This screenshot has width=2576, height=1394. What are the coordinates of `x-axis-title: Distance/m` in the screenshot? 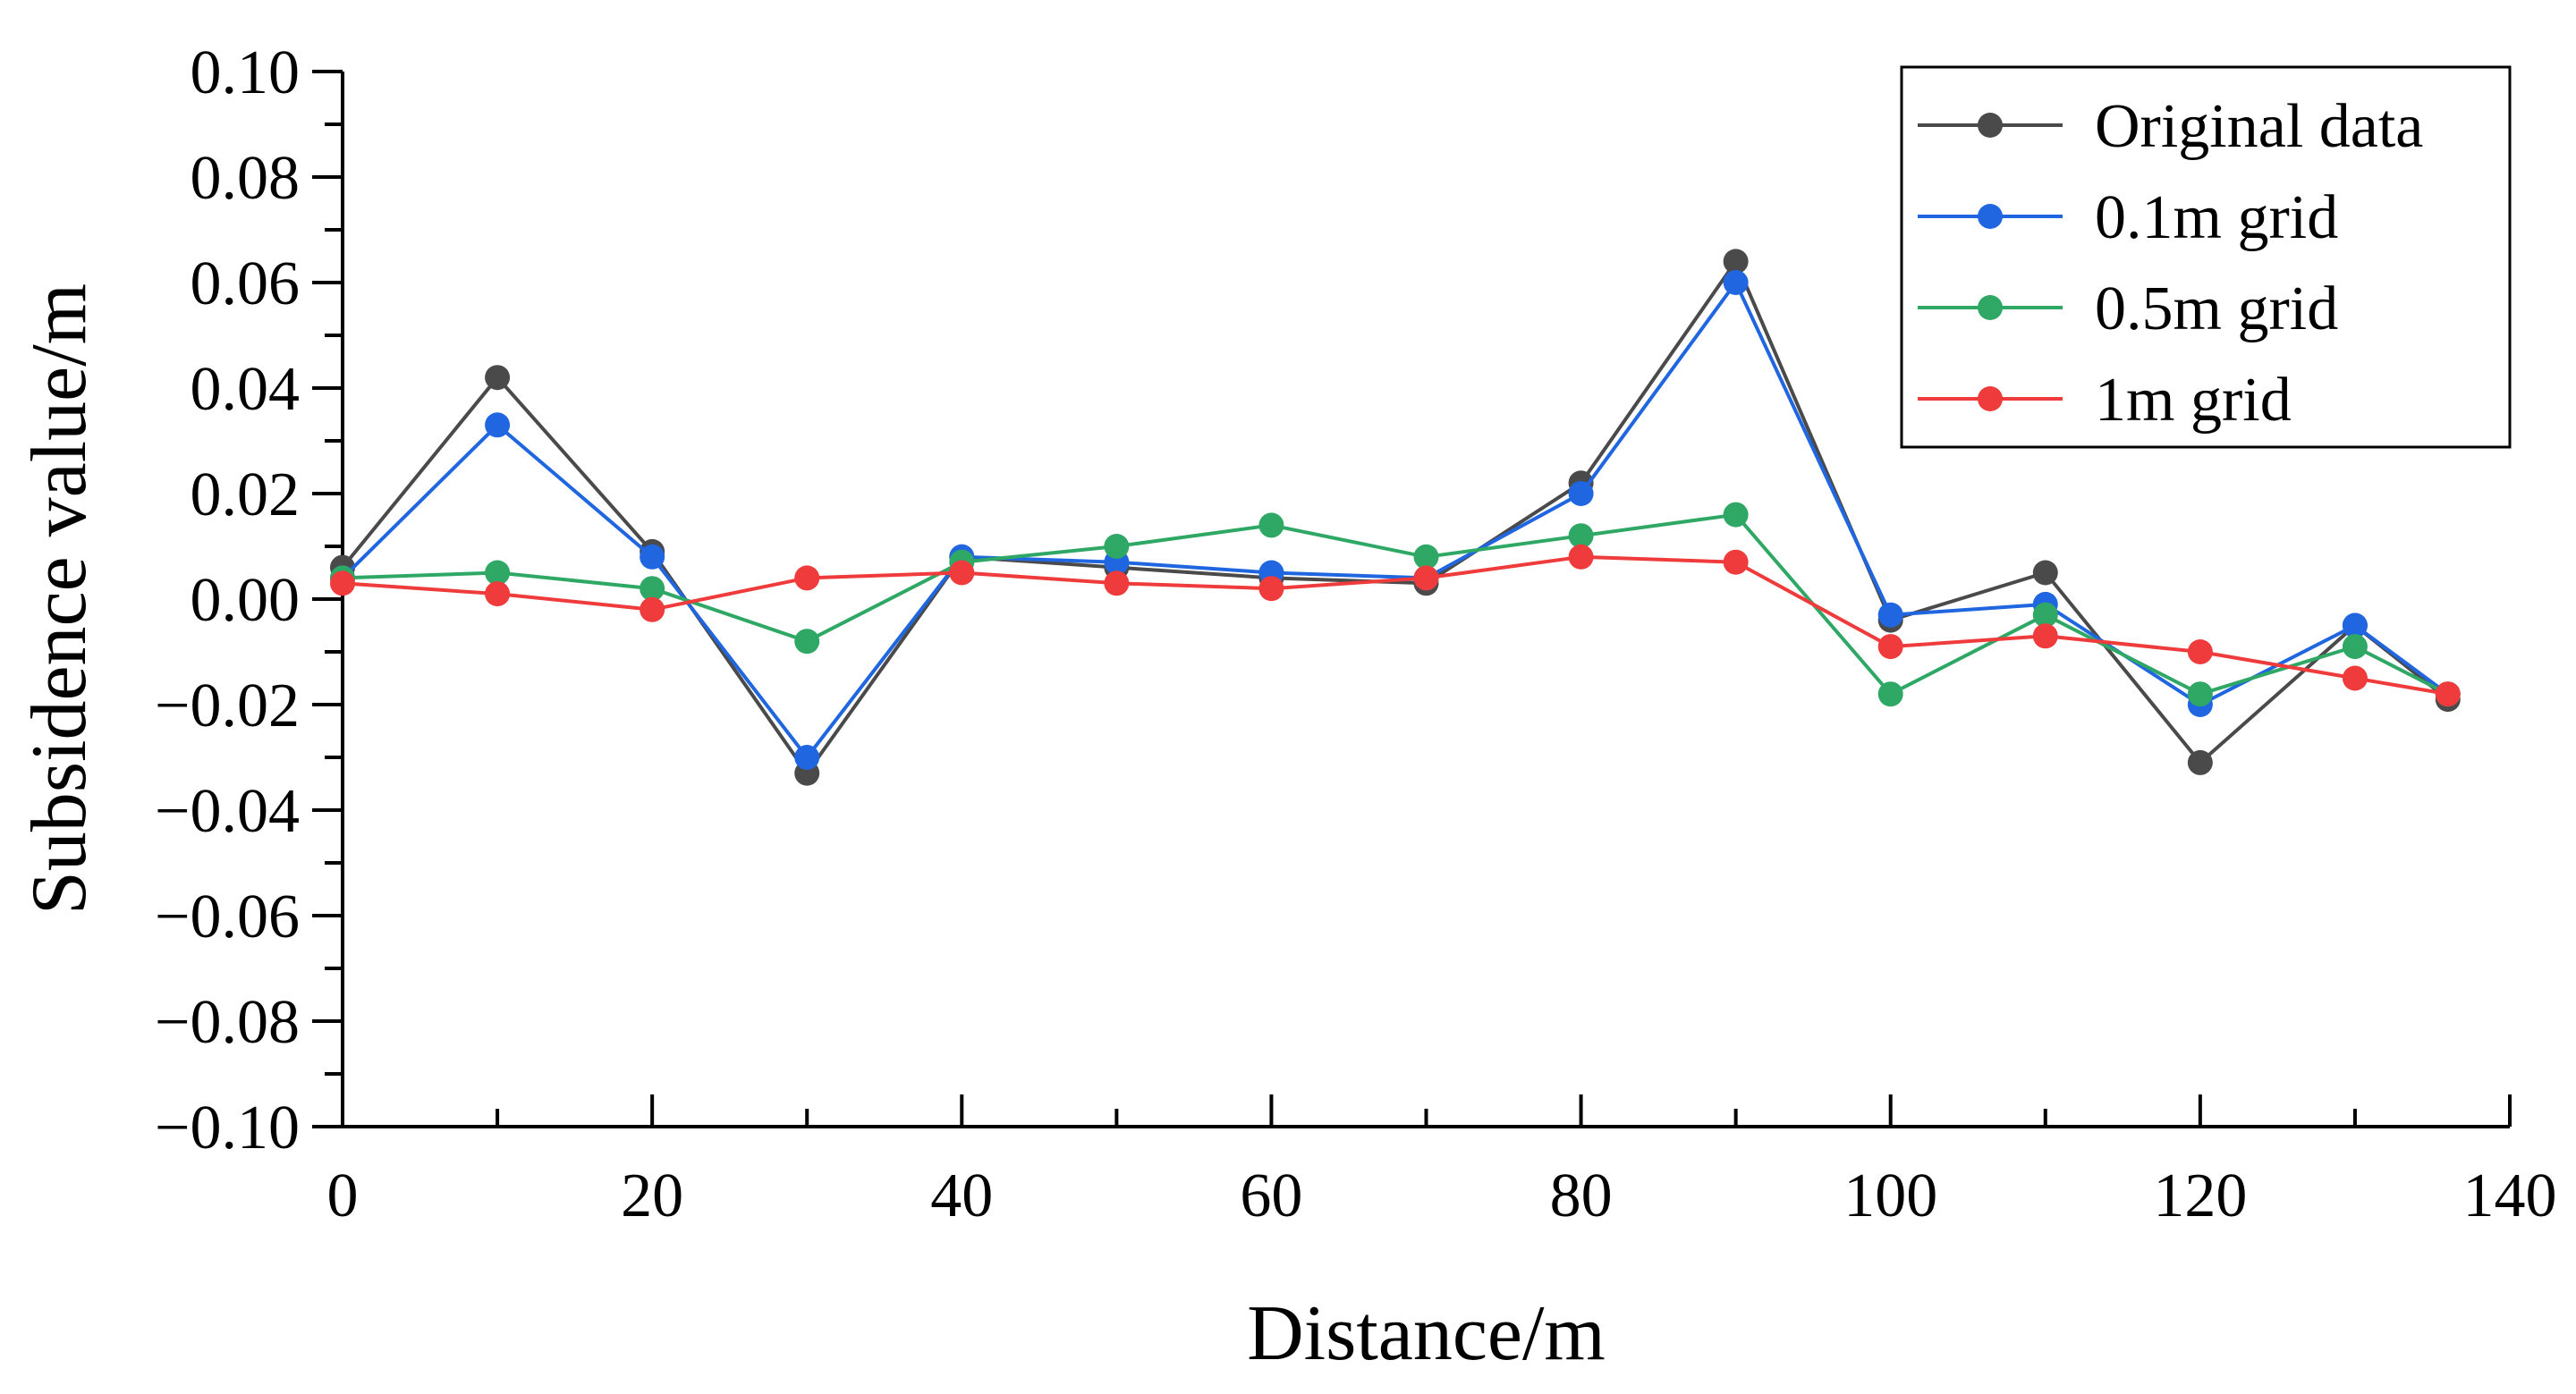 It's located at (1426, 1333).